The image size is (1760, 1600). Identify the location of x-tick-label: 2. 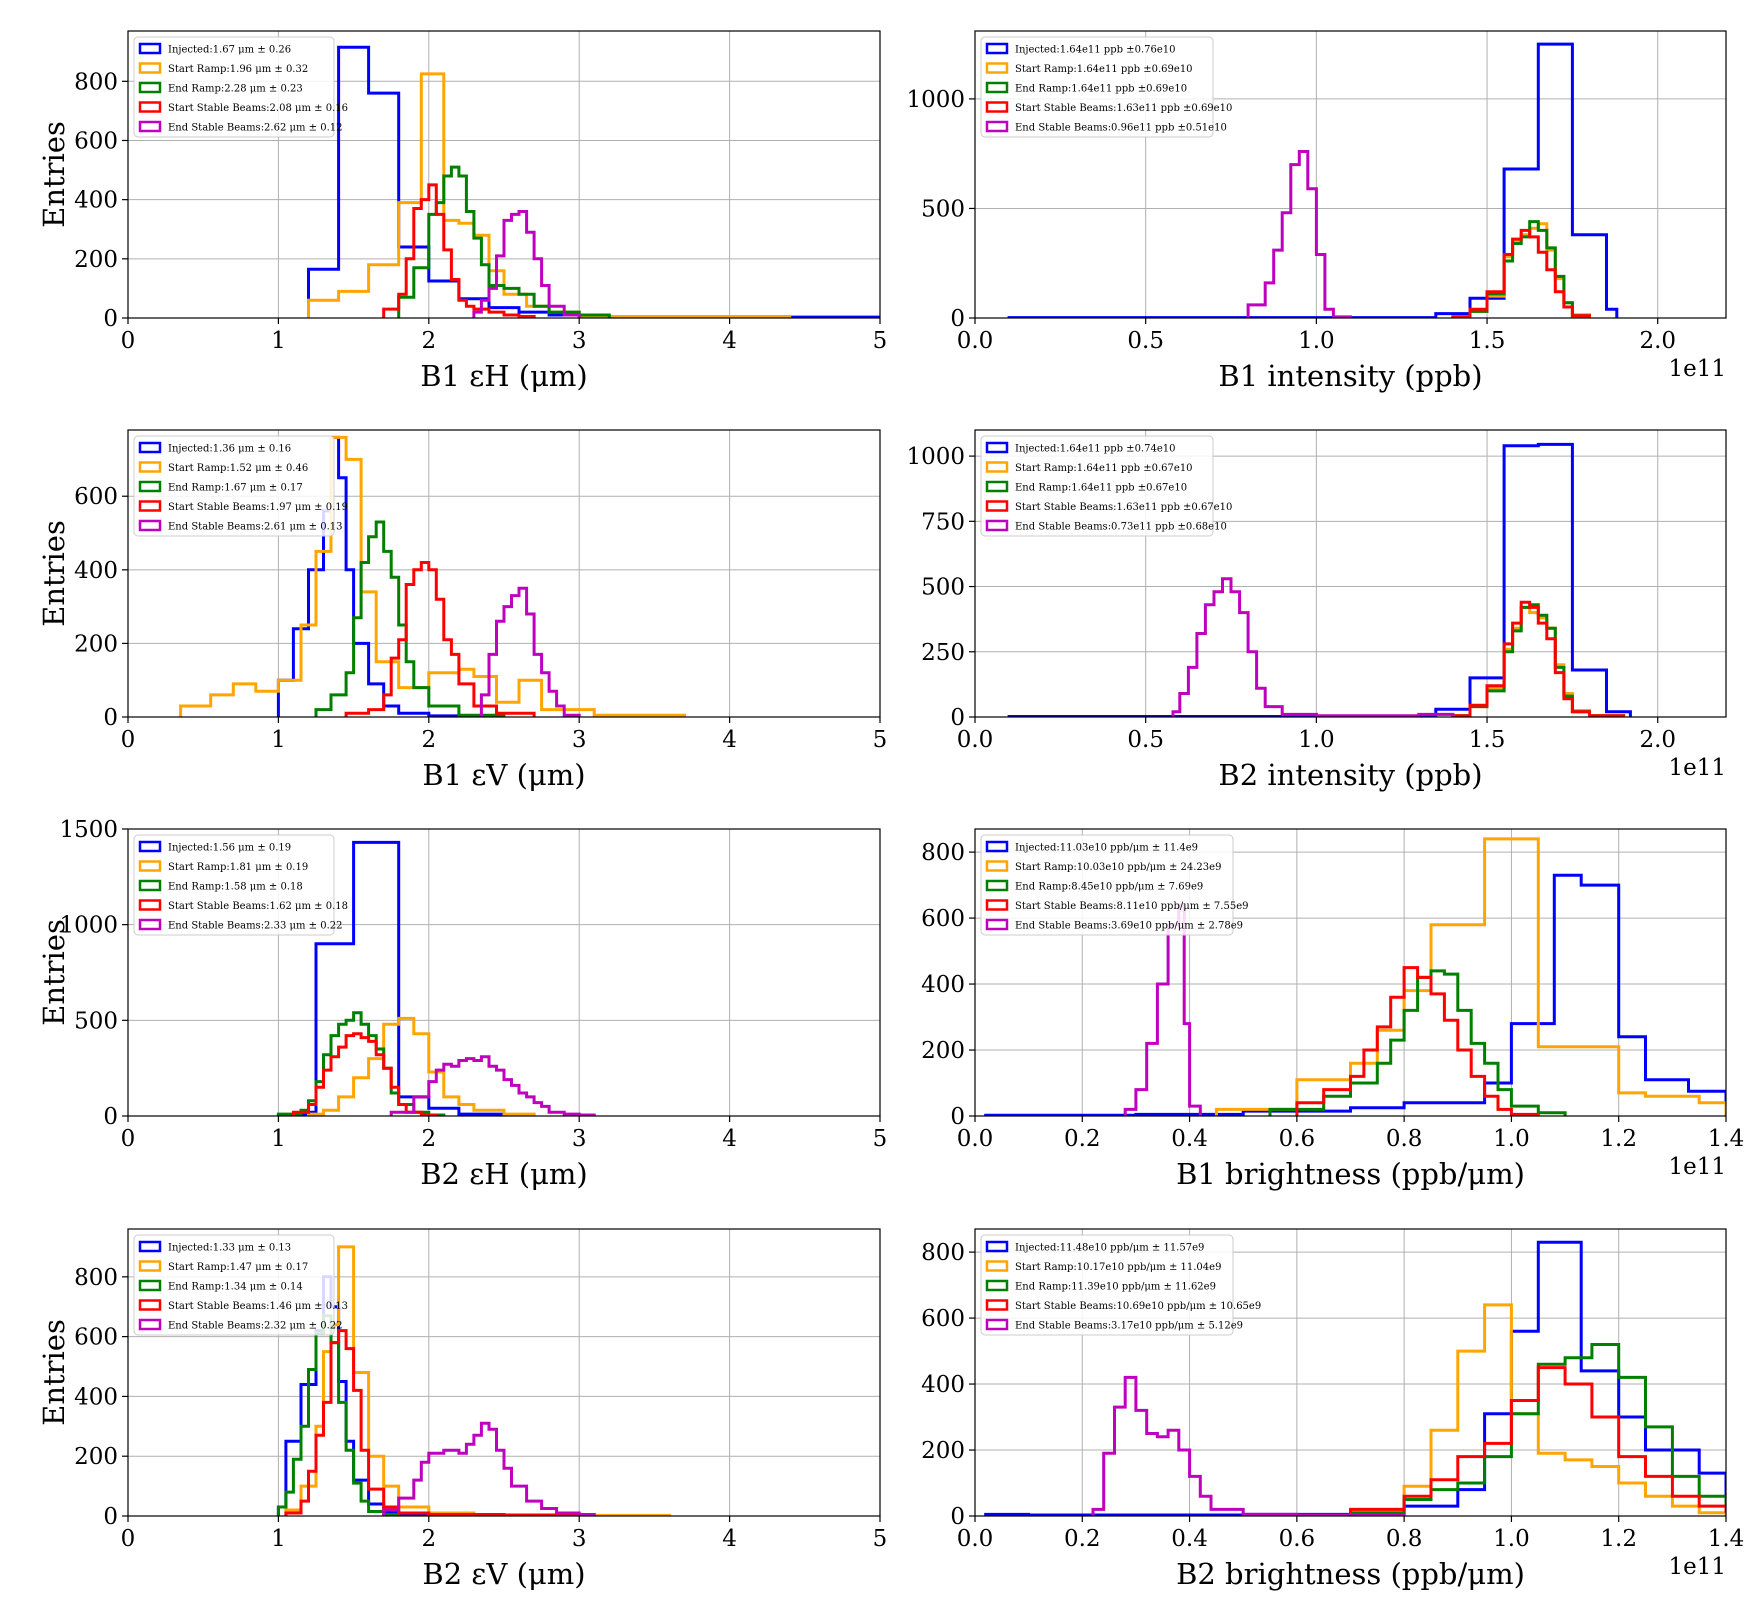
(428, 1539).